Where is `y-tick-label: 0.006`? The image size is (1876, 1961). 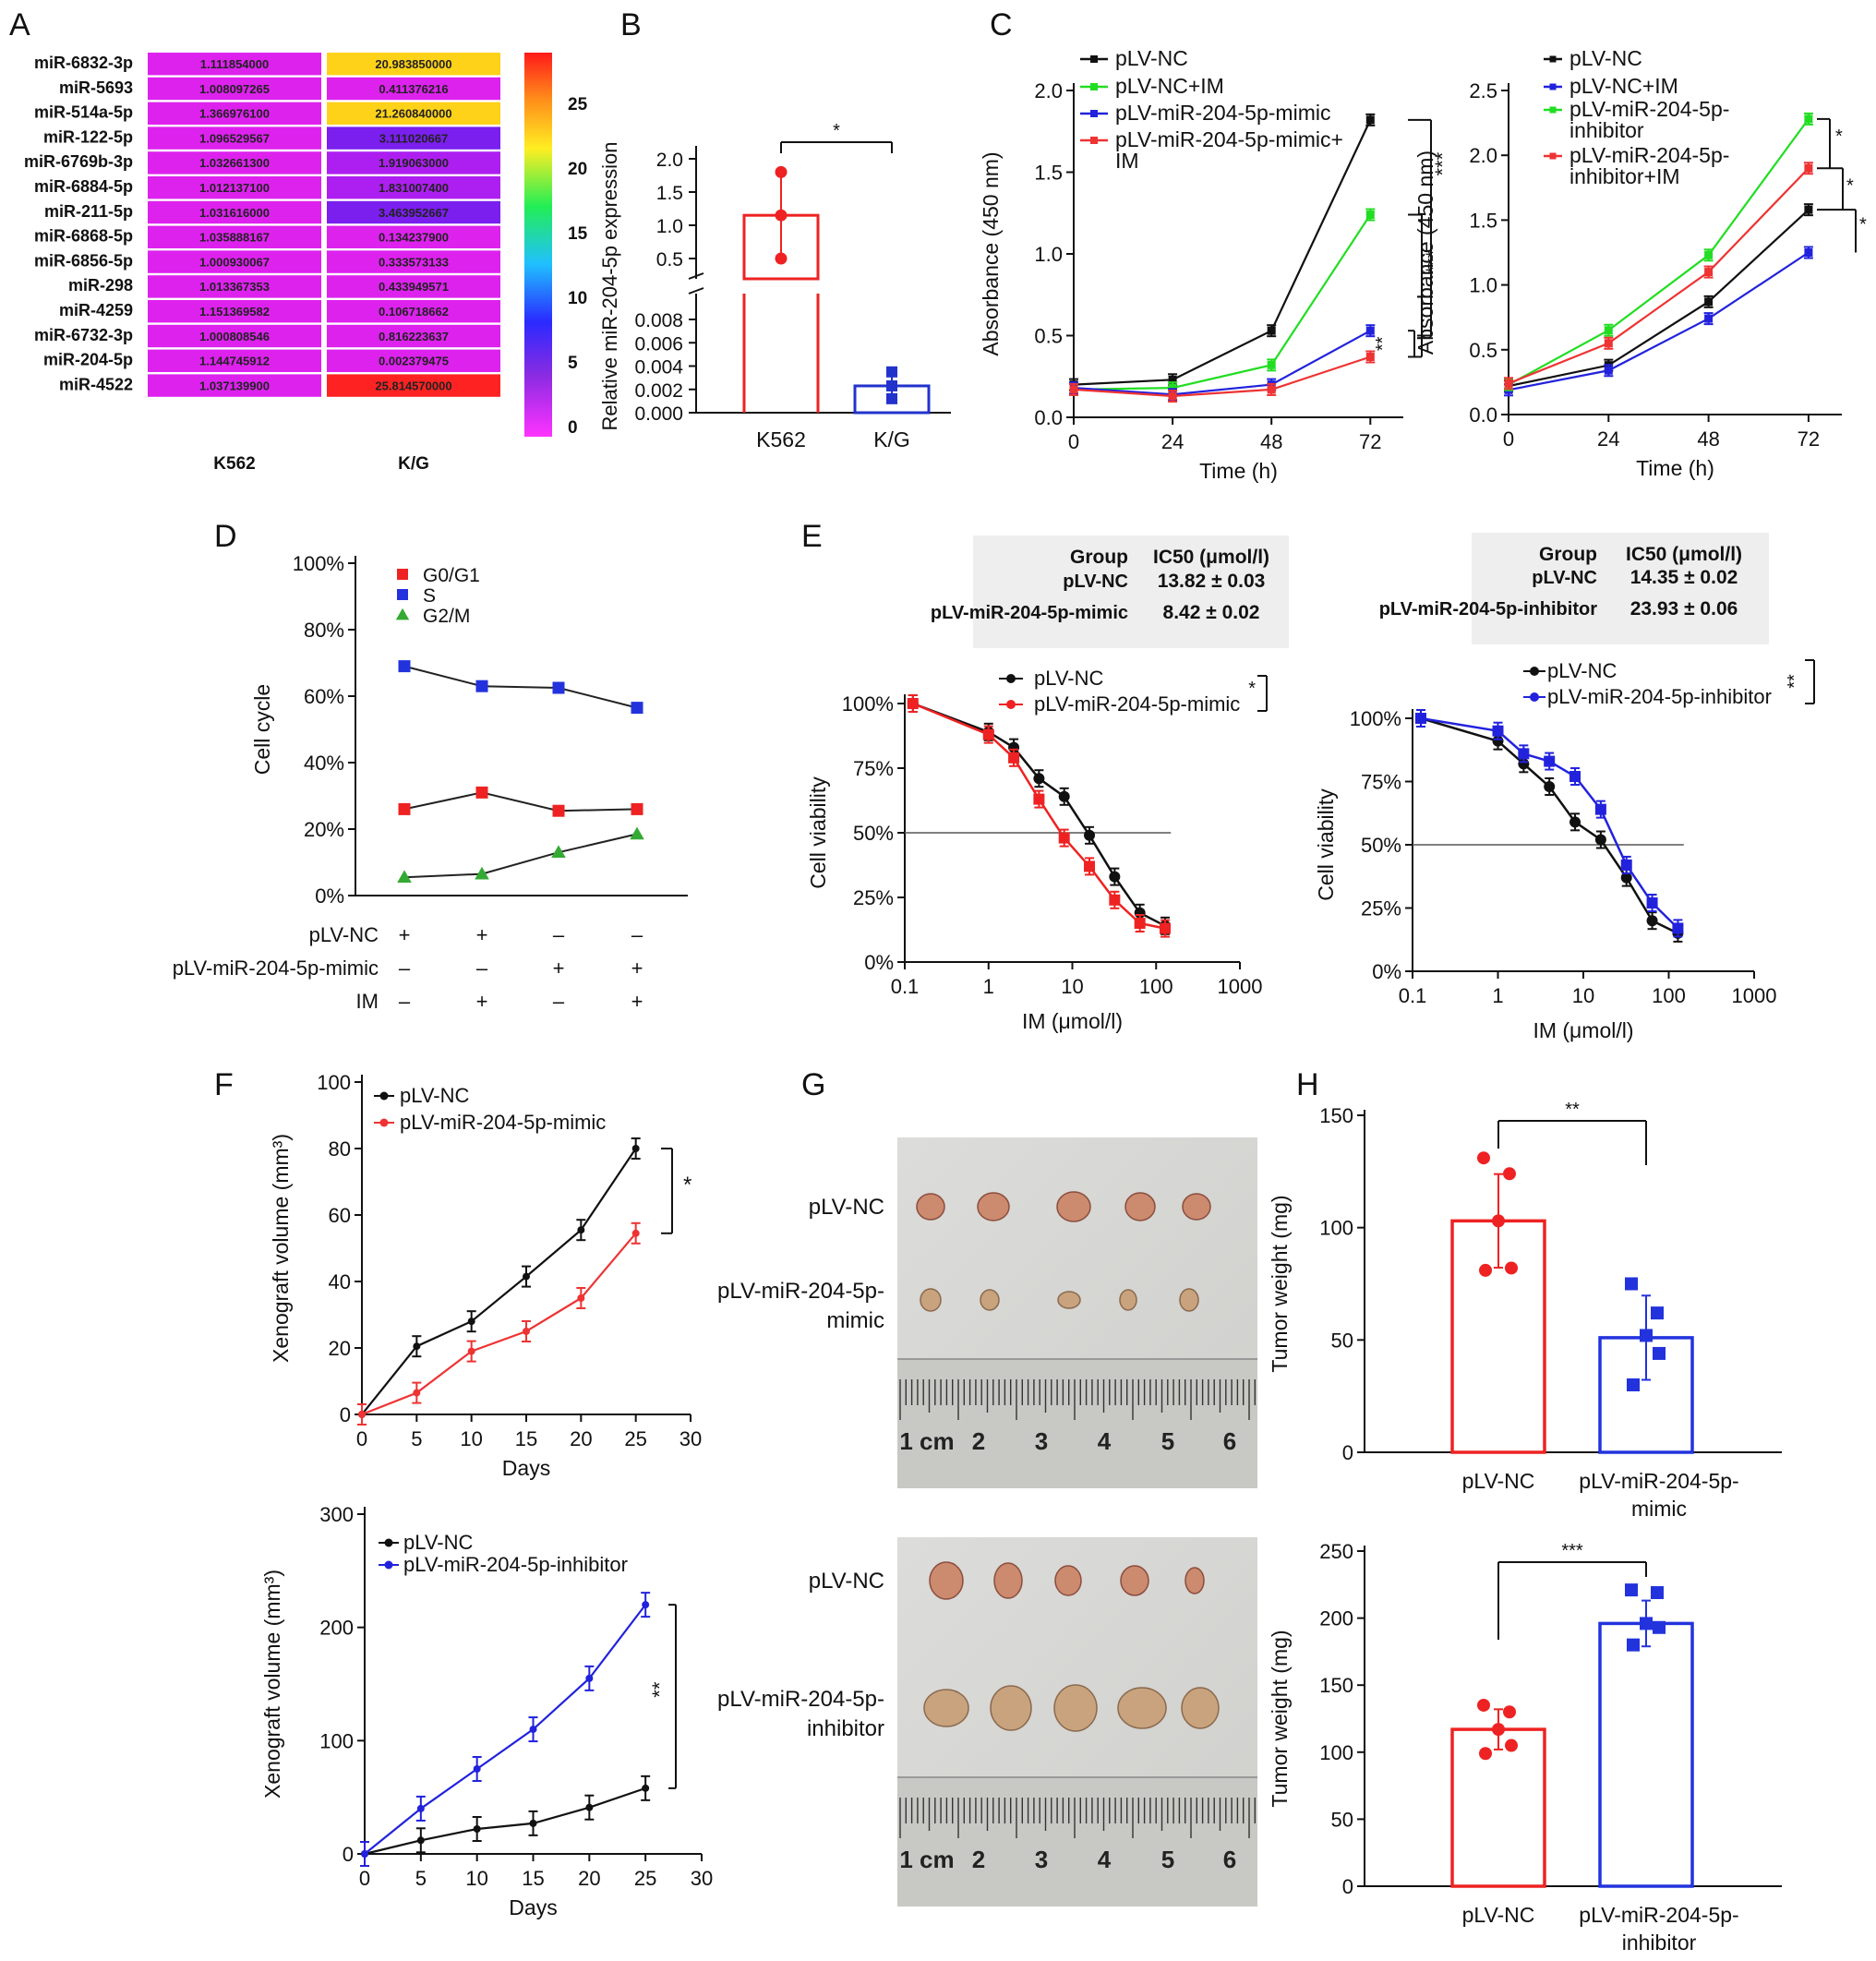 y-tick-label: 0.006 is located at coordinates (658, 344).